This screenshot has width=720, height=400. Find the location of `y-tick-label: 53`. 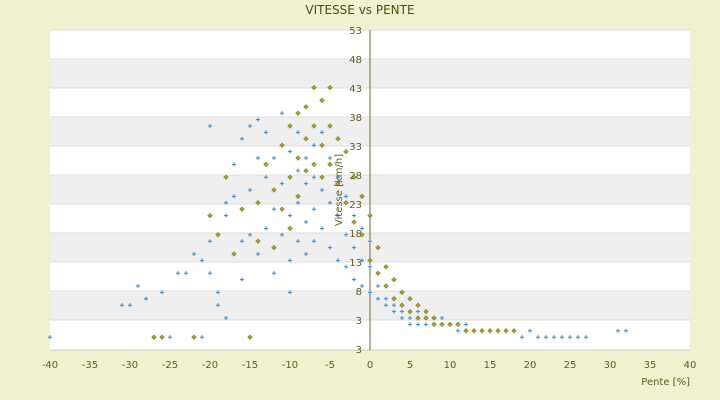

y-tick-label: 53 is located at coordinates (355, 31).